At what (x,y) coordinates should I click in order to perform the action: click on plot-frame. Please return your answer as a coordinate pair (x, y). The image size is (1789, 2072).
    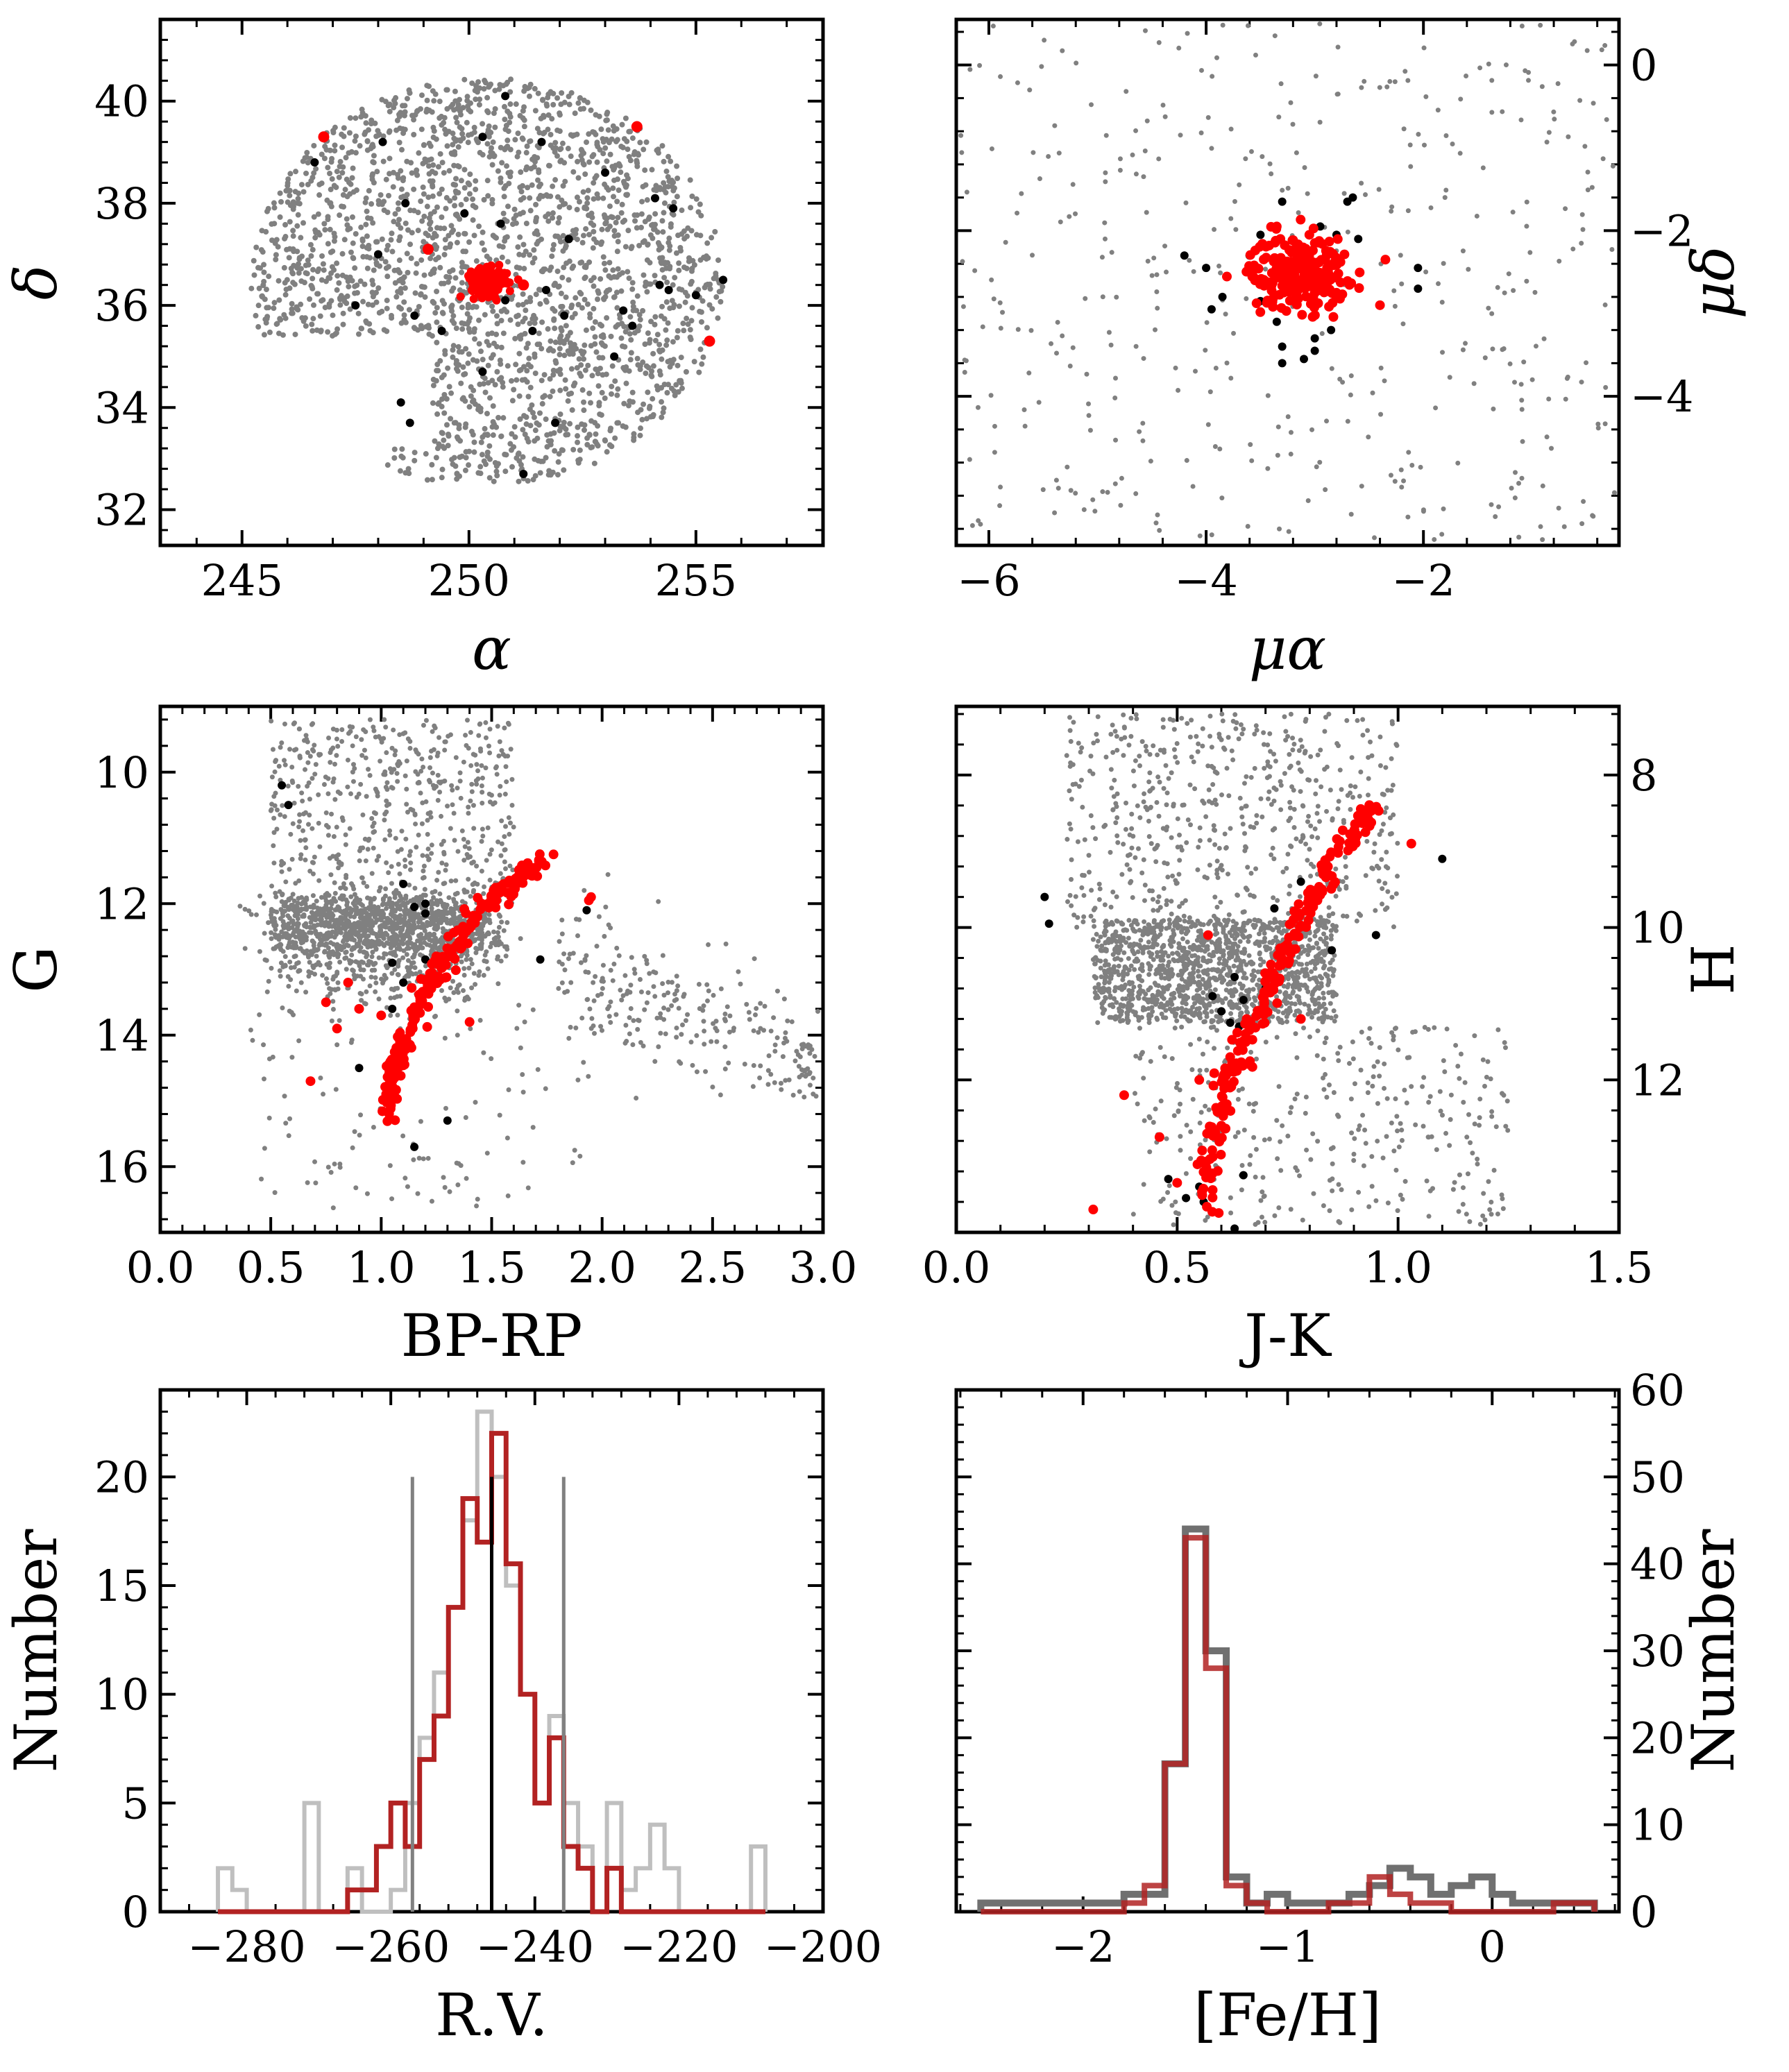
    Looking at the image, I should click on (492, 969).